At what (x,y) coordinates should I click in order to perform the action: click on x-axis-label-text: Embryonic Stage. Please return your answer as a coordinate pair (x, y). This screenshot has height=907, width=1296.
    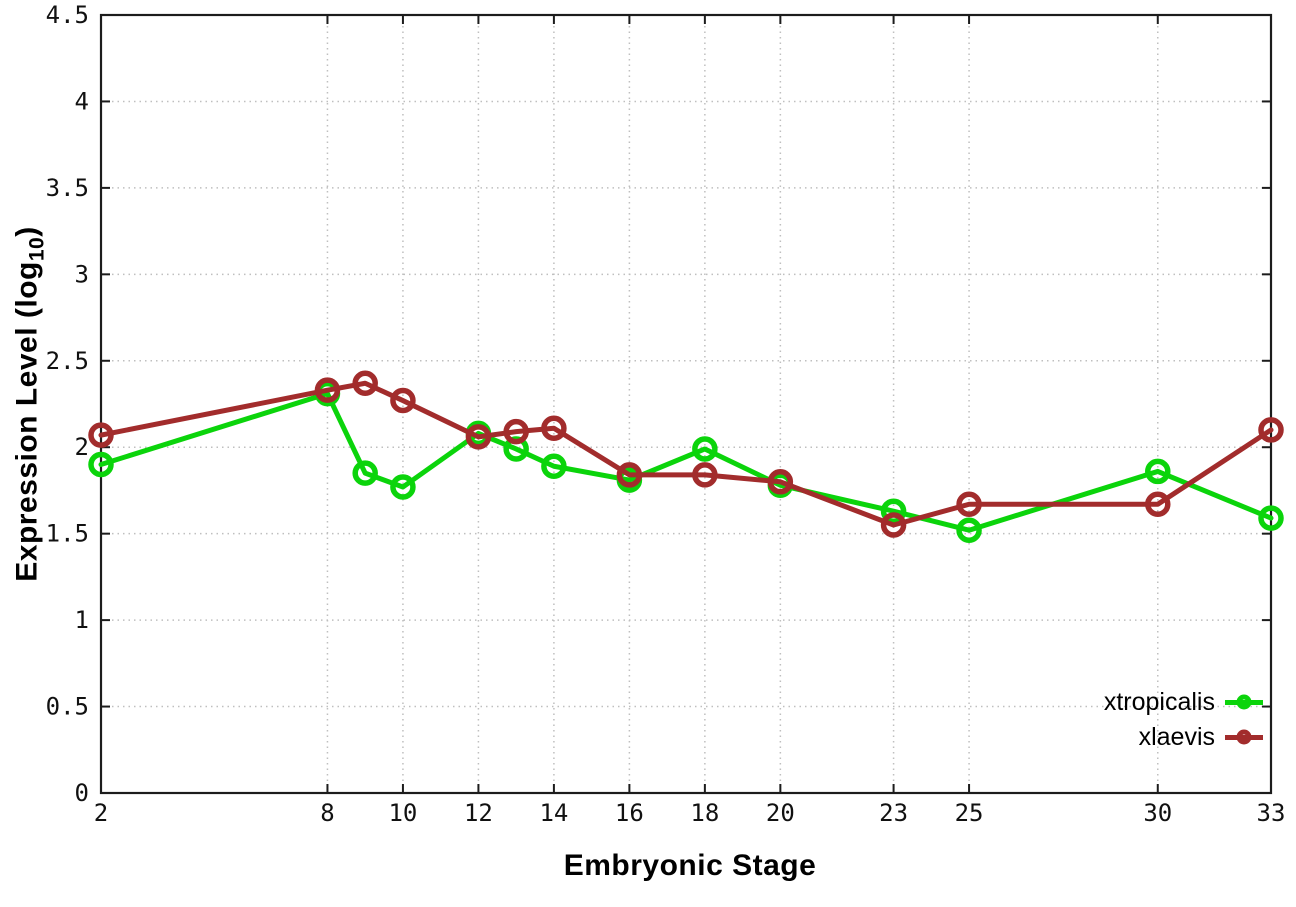
    Looking at the image, I should click on (690, 865).